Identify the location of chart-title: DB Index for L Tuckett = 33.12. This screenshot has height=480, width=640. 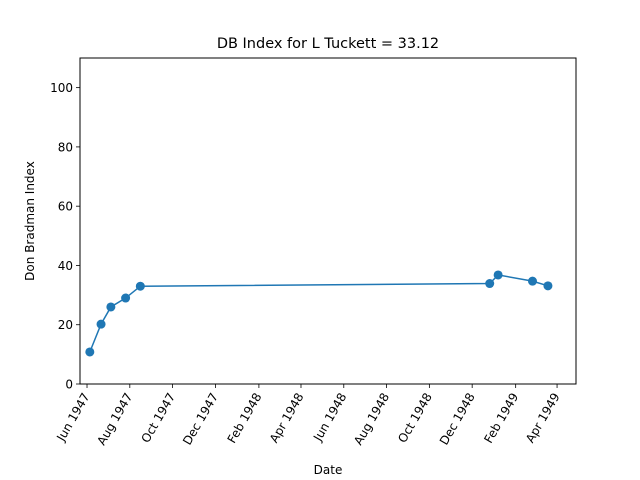
(328, 44).